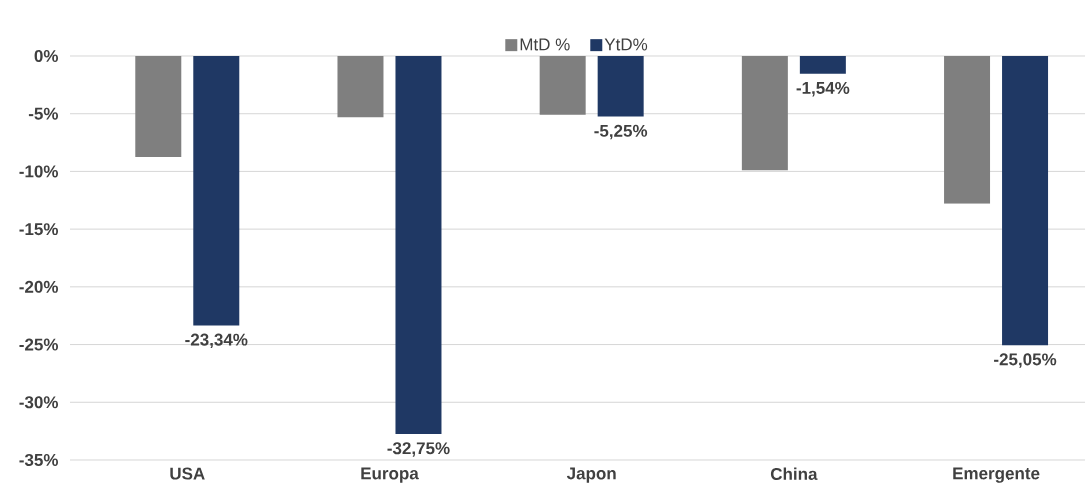 This screenshot has height=502, width=1091. What do you see at coordinates (46, 56) in the screenshot?
I see `y-tick-label: 0%` at bounding box center [46, 56].